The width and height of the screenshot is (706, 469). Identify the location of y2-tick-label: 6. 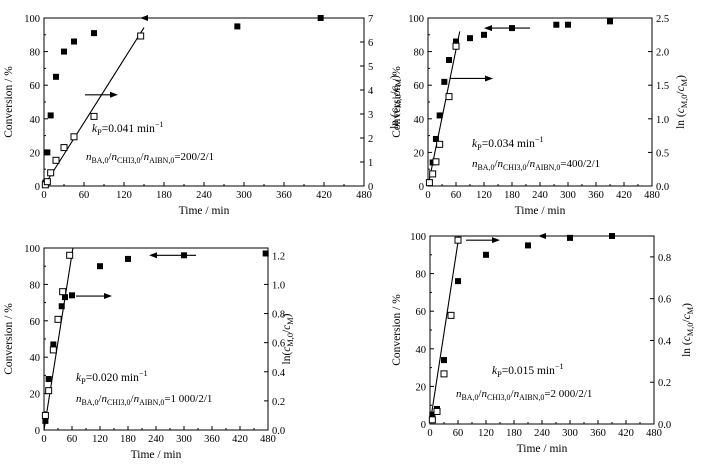
(370, 43).